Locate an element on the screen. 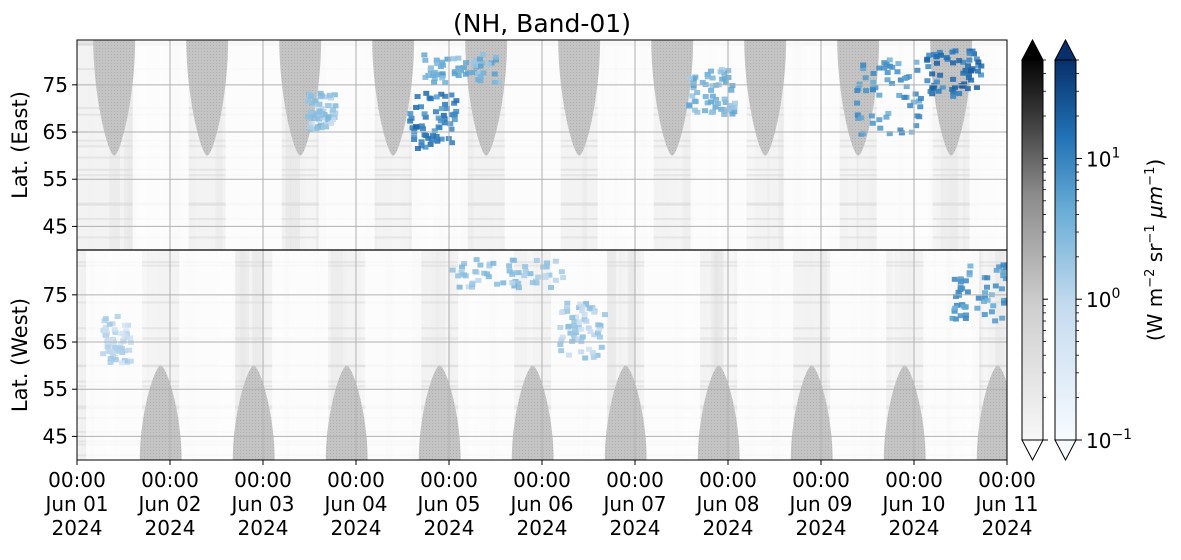 The image size is (1181, 560). colorbar-tick-label: 10⁰ is located at coordinates (1103, 299).